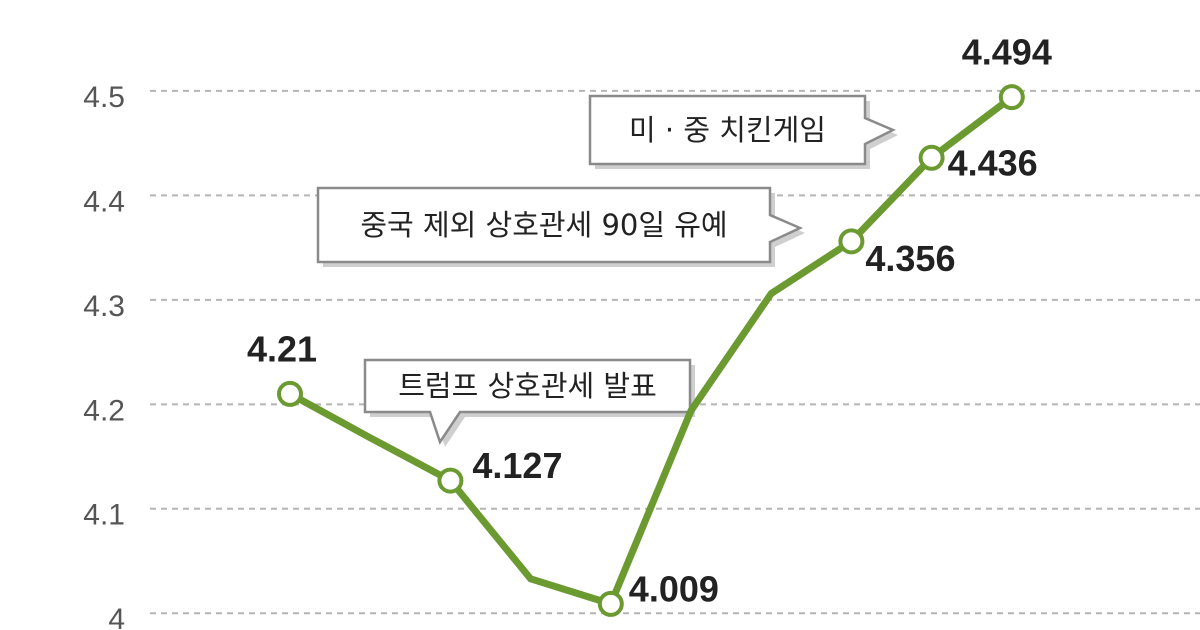 The width and height of the screenshot is (1200, 630). What do you see at coordinates (993, 162) in the screenshot?
I see `value-label: 4.436` at bounding box center [993, 162].